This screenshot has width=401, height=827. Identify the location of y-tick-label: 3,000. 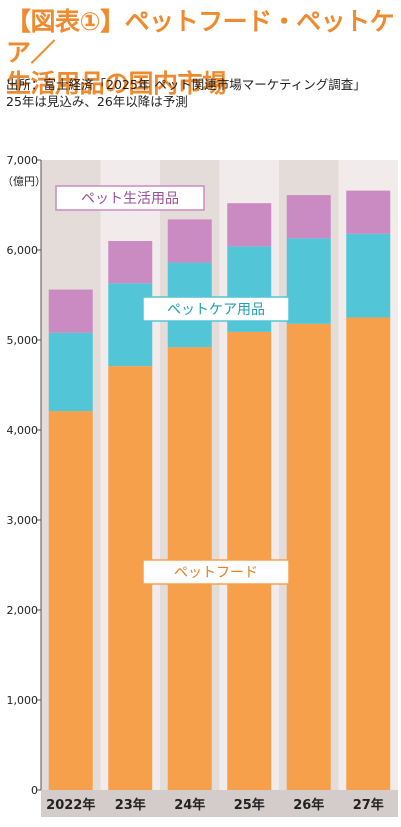
(23, 520).